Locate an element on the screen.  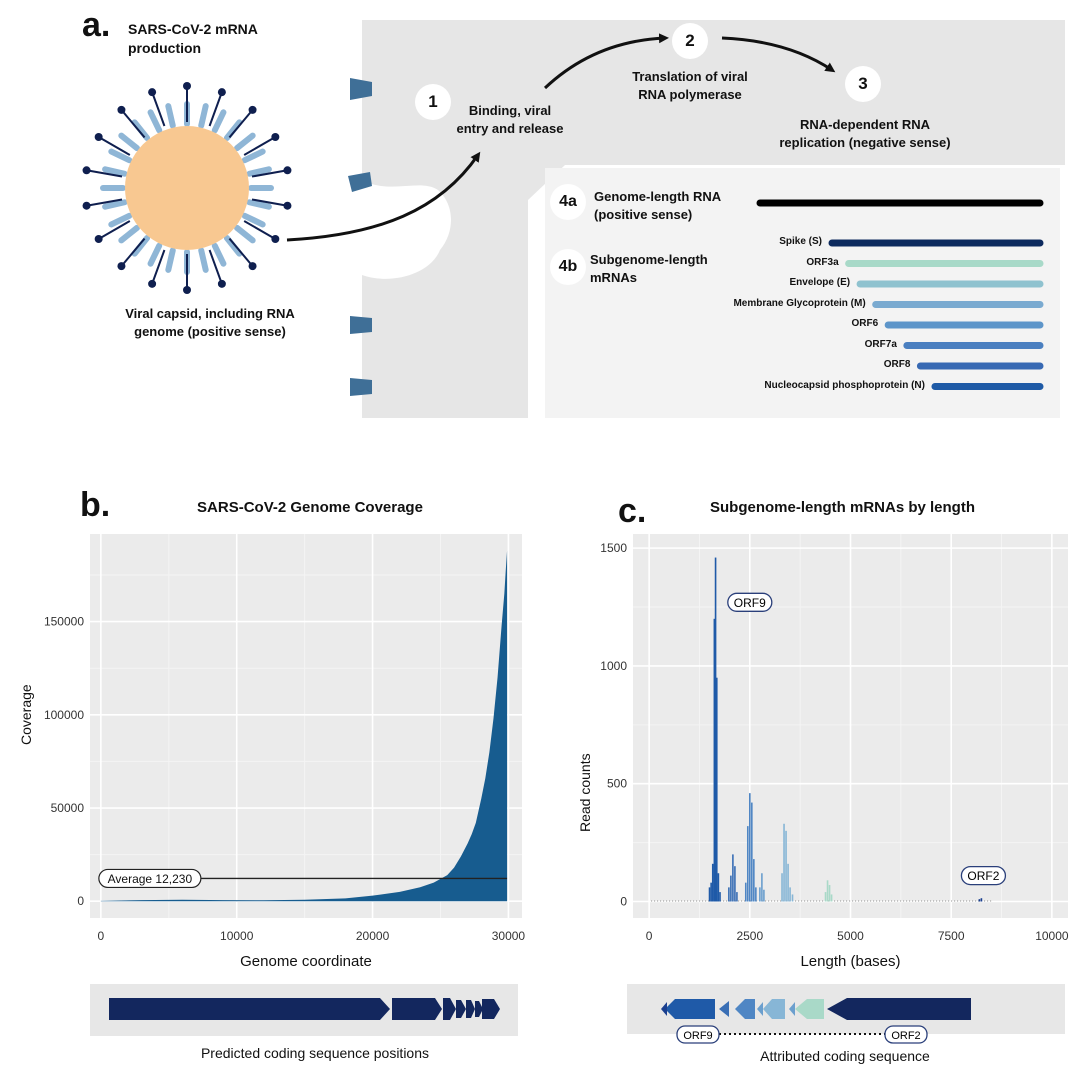
average-pill is located at coordinates (150, 878).